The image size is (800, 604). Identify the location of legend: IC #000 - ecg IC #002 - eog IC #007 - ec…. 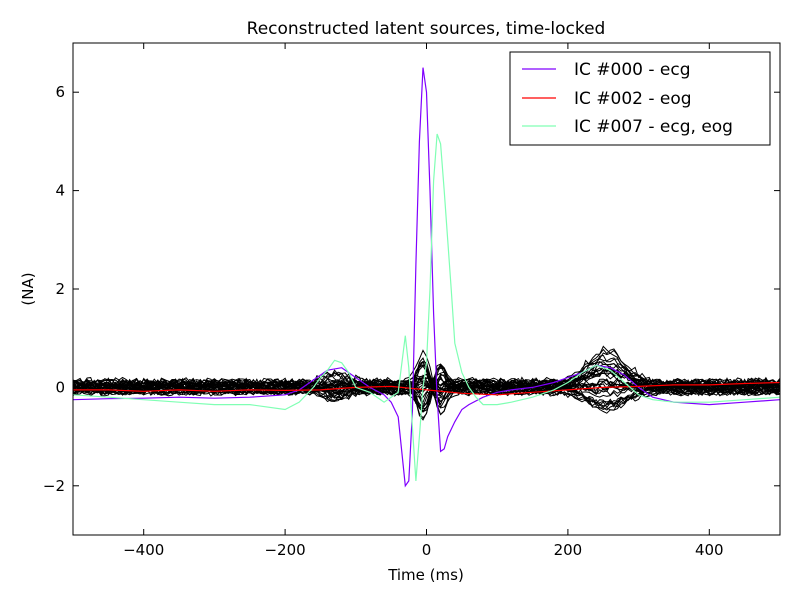
(640, 98).